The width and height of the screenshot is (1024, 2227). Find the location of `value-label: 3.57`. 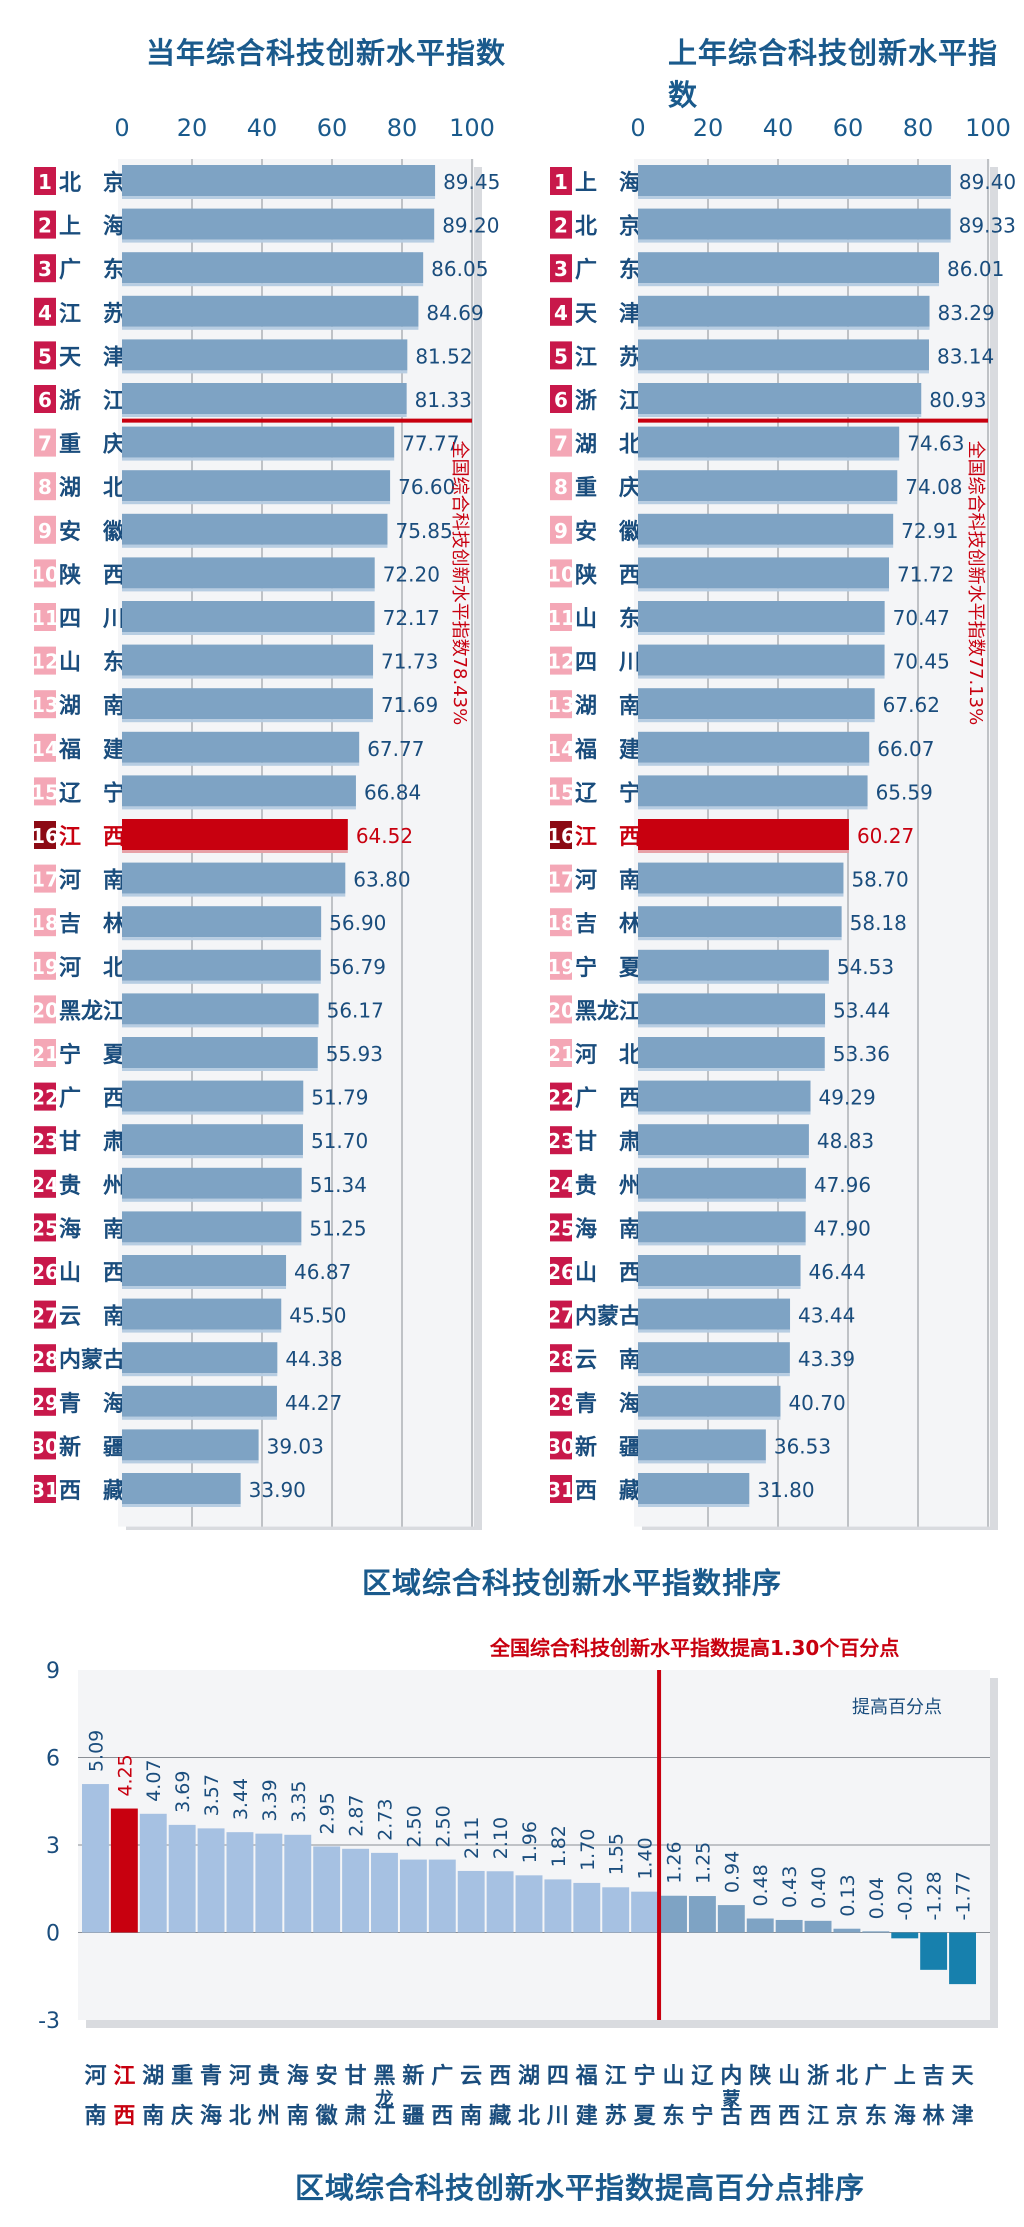

value-label: 3.57 is located at coordinates (212, 1795).